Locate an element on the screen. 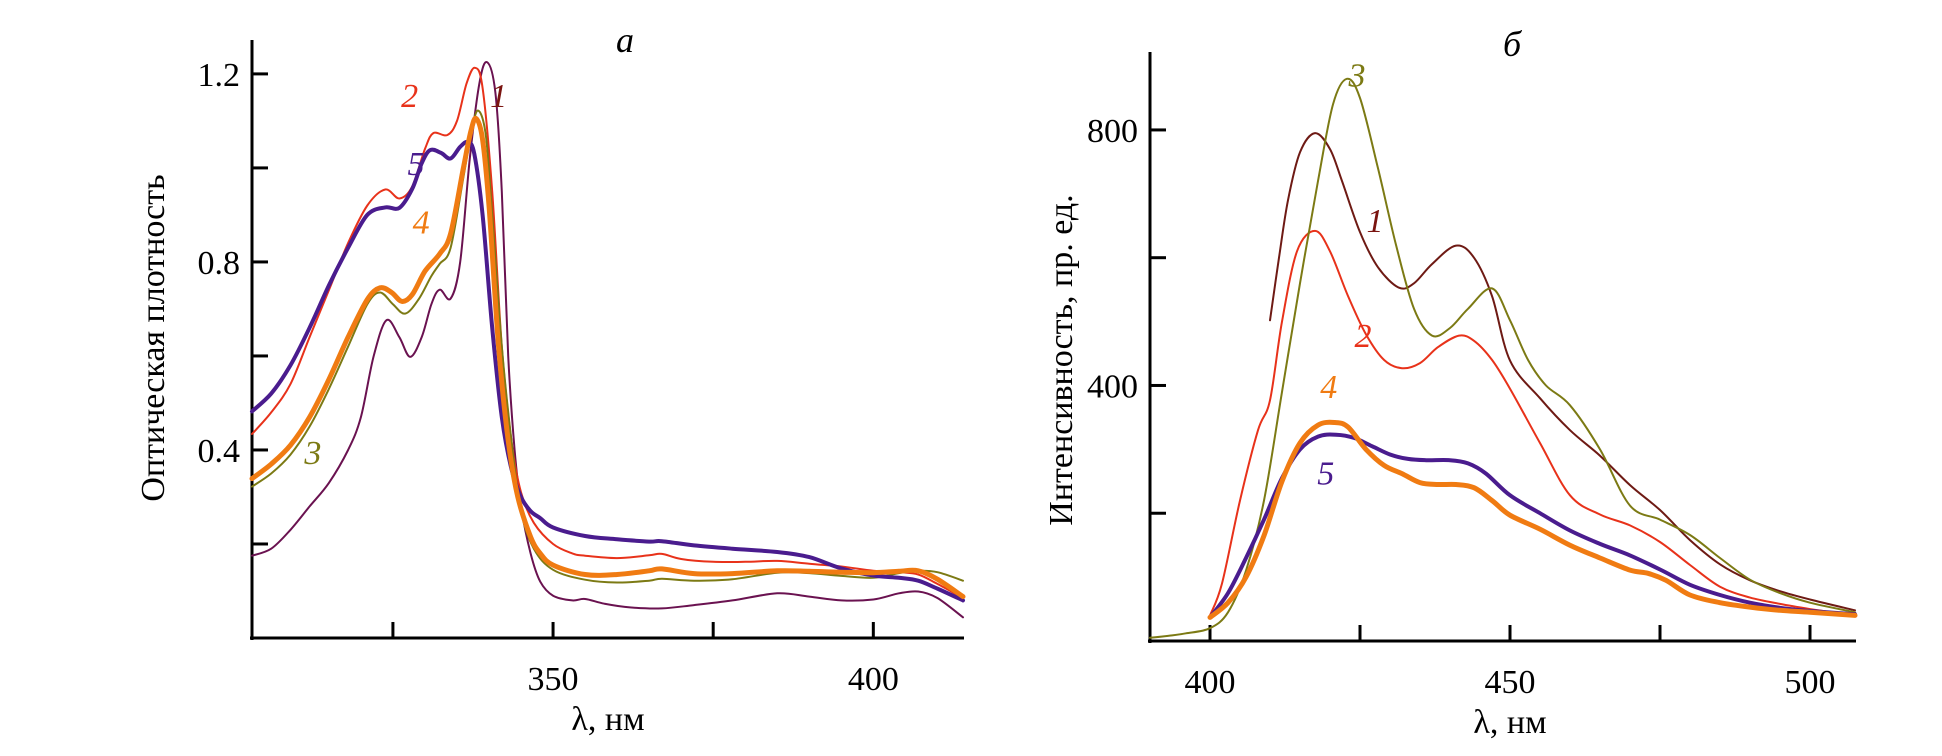 The height and width of the screenshot is (756, 1942). panel-b-label: б is located at coordinates (1513, 44).